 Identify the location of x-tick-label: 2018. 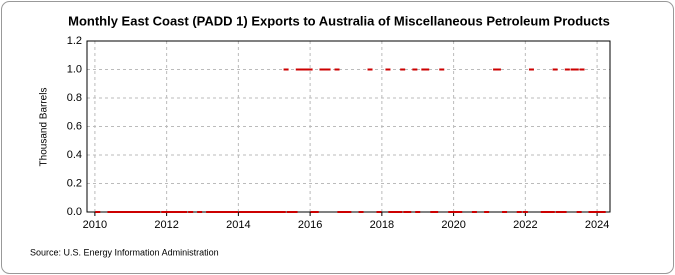
(382, 225).